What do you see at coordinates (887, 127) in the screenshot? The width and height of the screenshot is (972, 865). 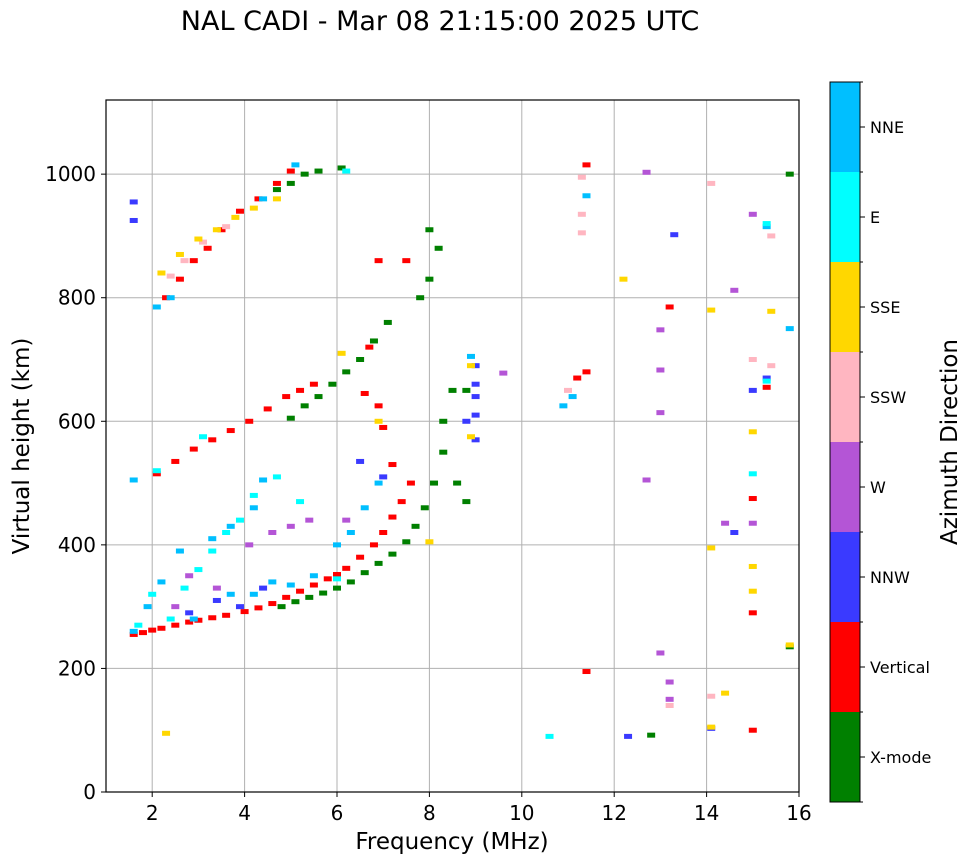 I see `colorbar-tick-label: NNE` at bounding box center [887, 127].